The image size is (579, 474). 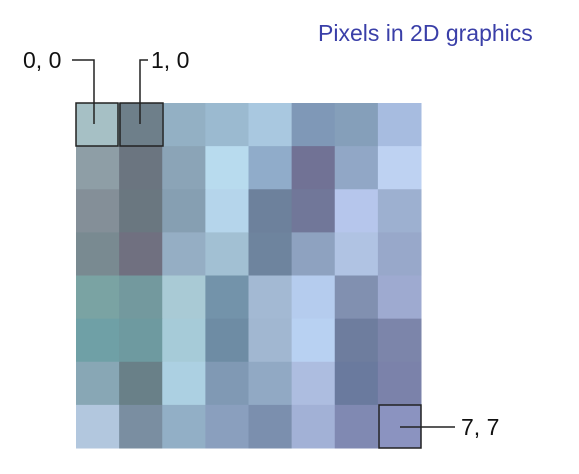 I want to click on diagram-title: Pixels in 2D graphics, so click(x=425, y=33).